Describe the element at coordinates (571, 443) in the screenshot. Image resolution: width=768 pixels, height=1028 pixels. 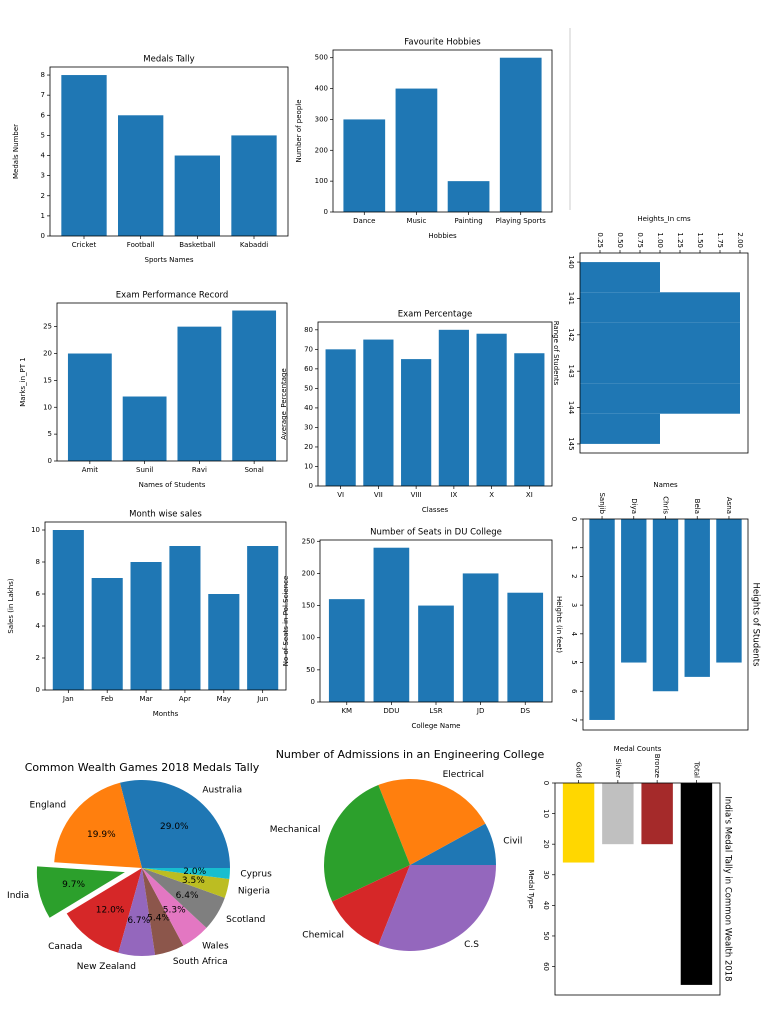
I see `x-tick-label: 145` at that location.